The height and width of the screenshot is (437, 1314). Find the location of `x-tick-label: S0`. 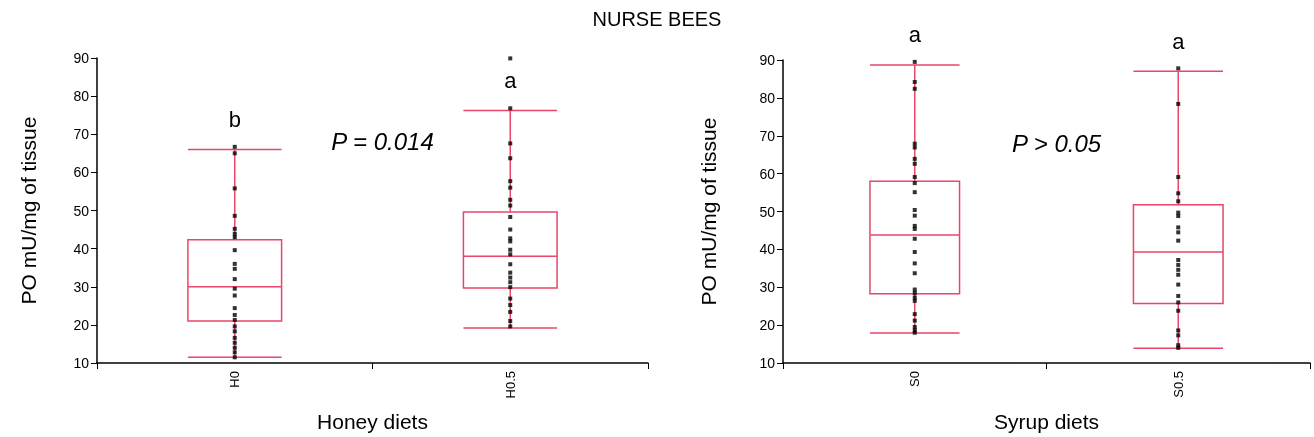

x-tick-label: S0 is located at coordinates (915, 379).